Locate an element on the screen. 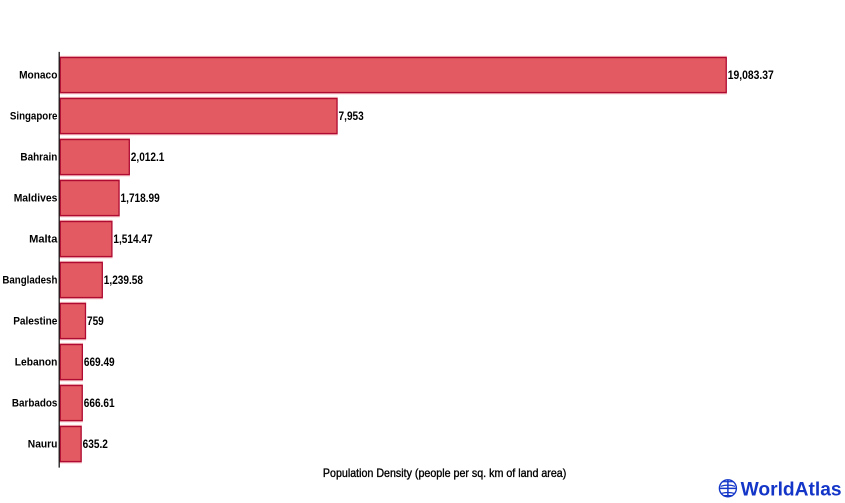  svg-text: Bangladesh is located at coordinates (29, 281).